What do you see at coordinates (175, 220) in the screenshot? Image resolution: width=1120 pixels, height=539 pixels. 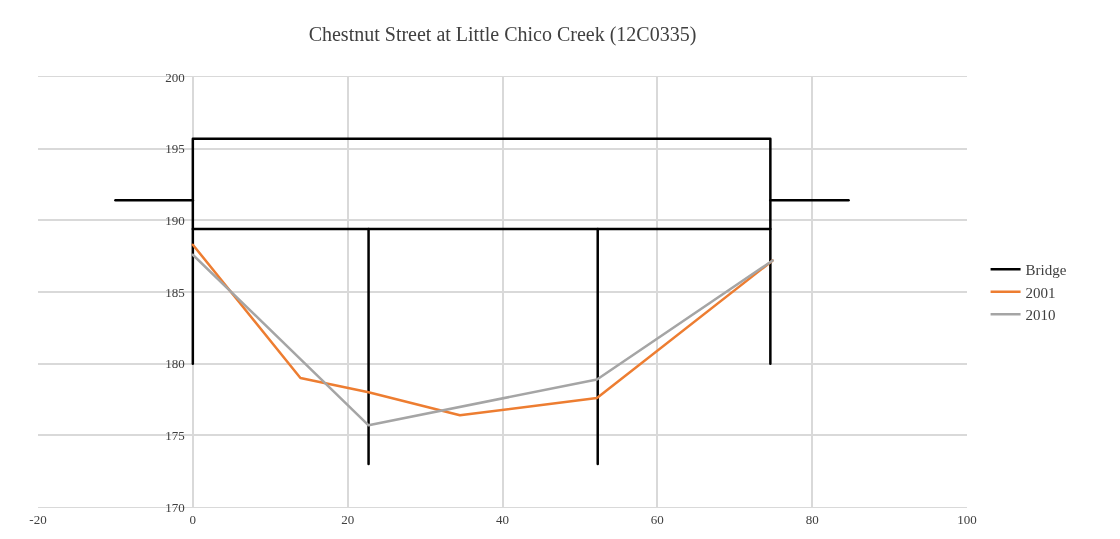 I see `y-tick-label: 190` at bounding box center [175, 220].